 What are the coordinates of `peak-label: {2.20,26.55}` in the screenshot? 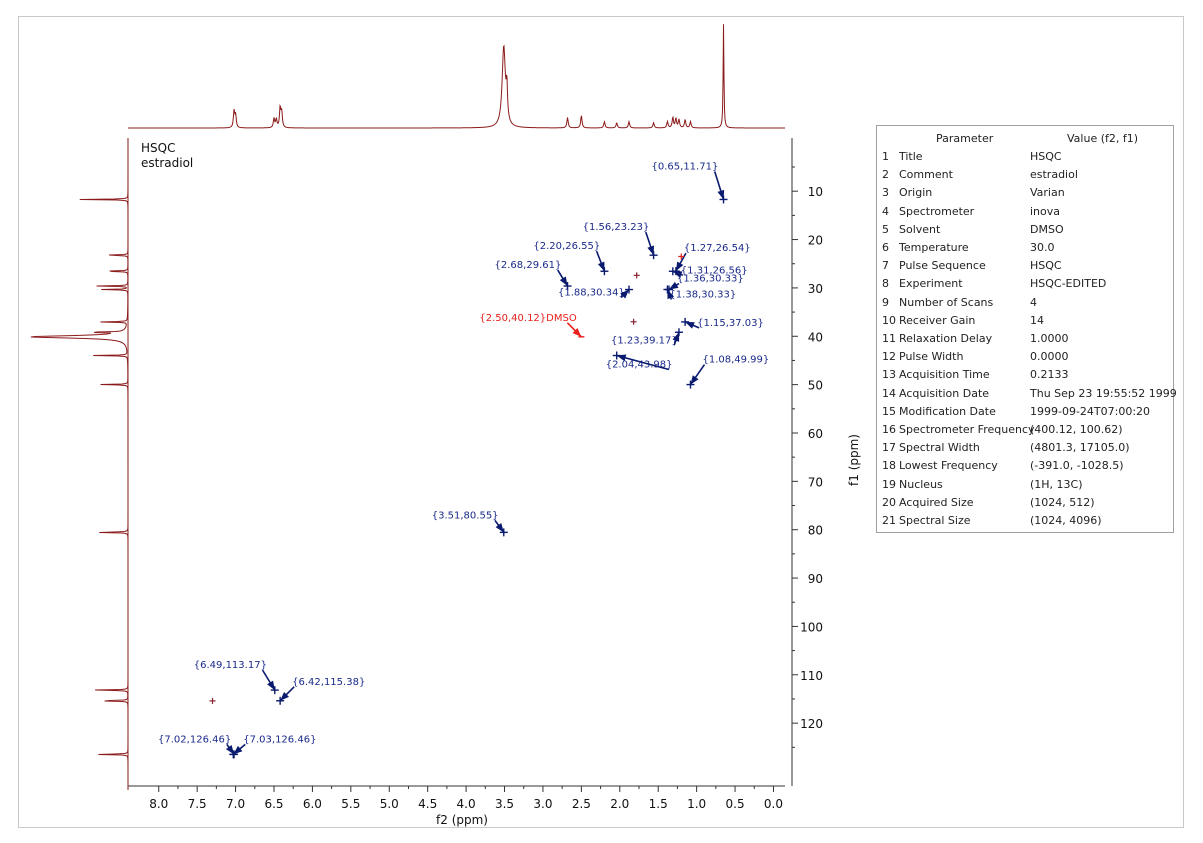 It's located at (566, 246).